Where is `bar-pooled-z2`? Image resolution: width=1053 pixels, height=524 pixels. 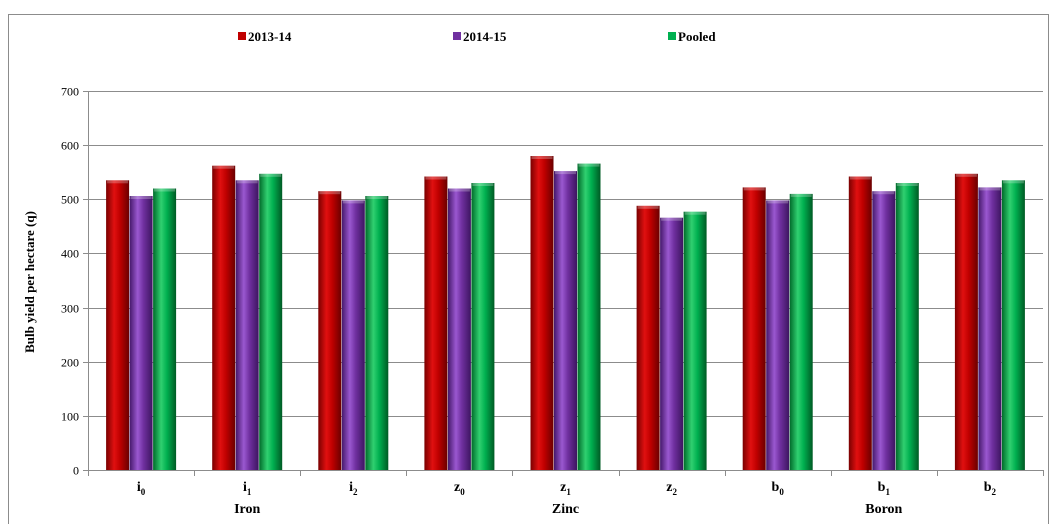
bar-pooled-z2 is located at coordinates (695, 340).